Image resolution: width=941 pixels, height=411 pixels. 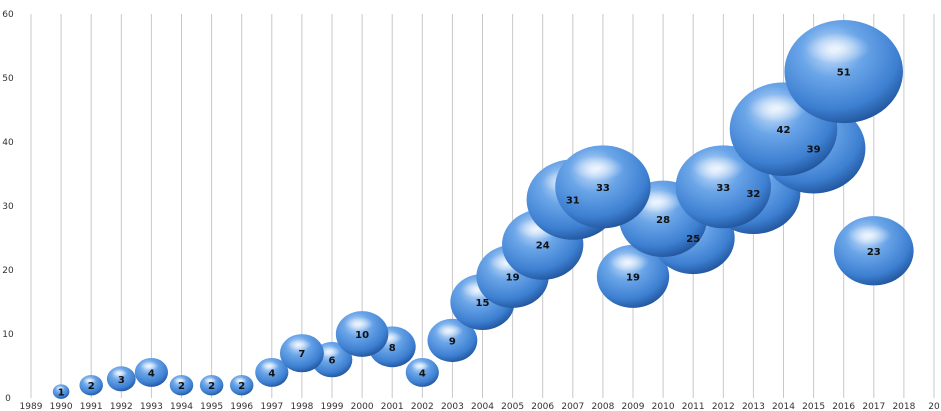 I want to click on data-label: 10, so click(x=362, y=335).